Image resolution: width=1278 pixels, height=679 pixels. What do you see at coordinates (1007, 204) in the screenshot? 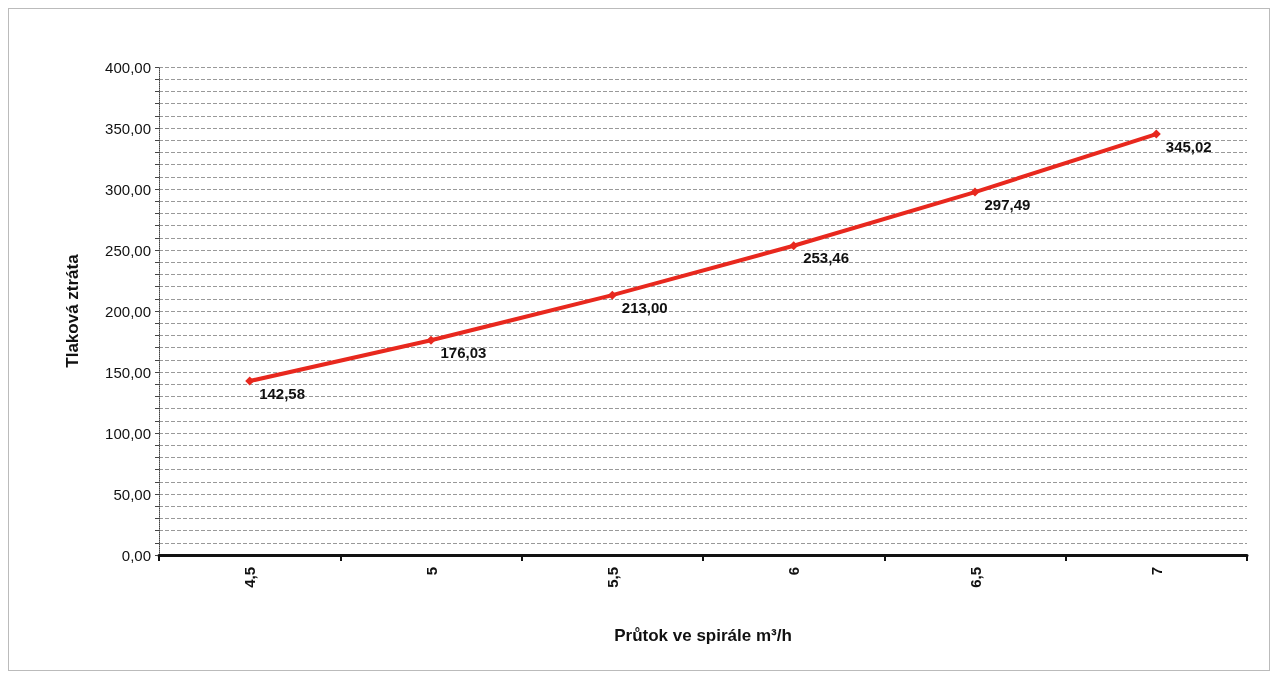
I see `data-label: 297,49` at bounding box center [1007, 204].